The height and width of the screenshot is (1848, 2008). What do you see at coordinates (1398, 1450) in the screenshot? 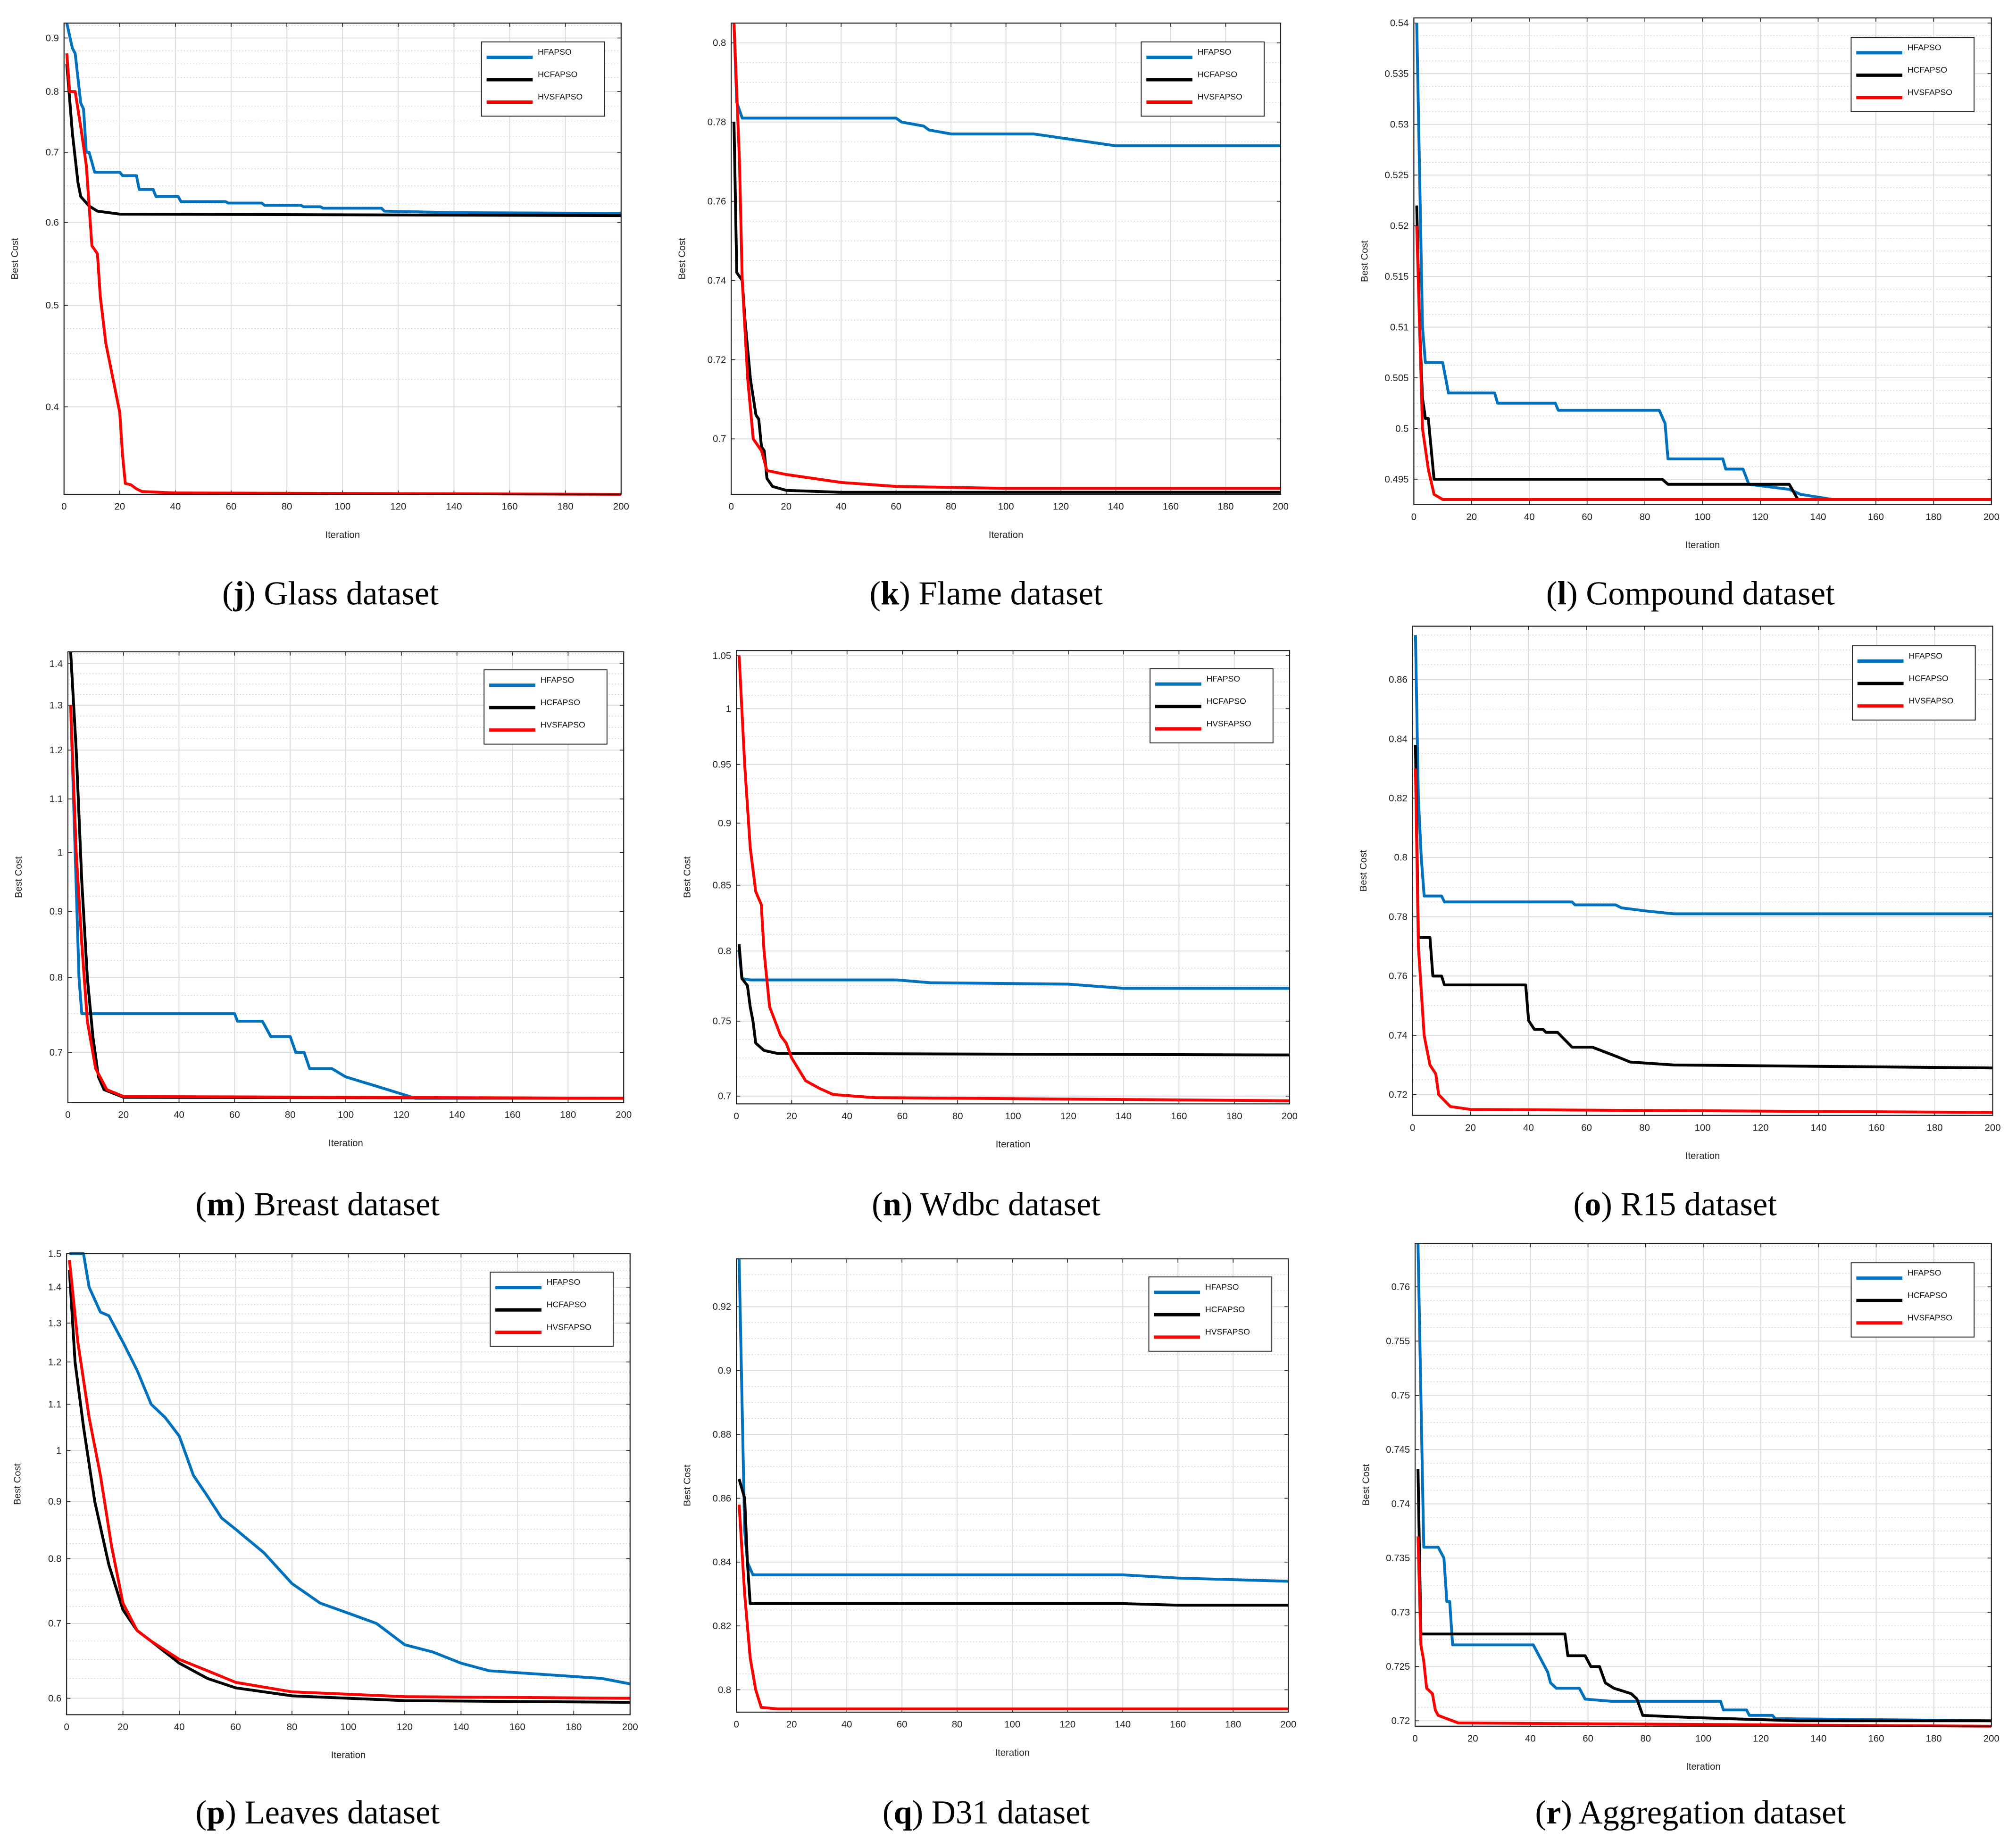
I see `y-tick-label: 0.745` at bounding box center [1398, 1450].